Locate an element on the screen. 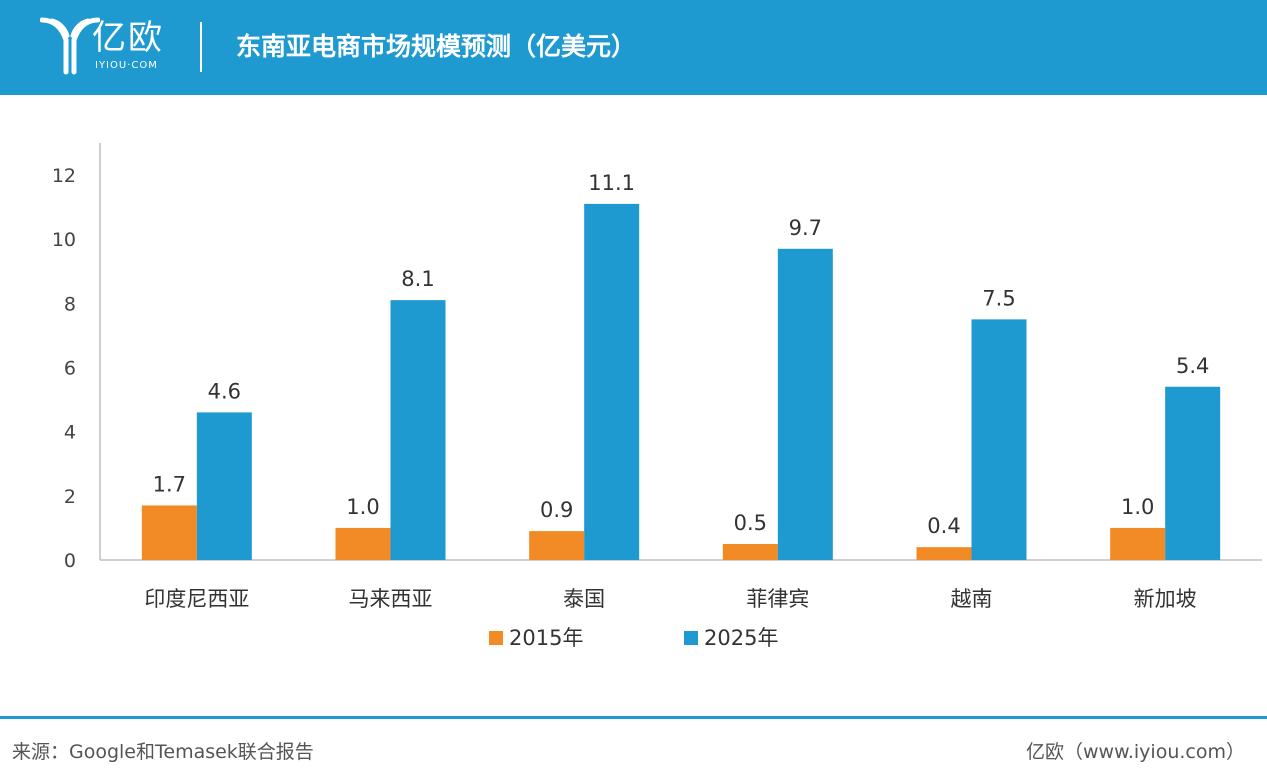 Image resolution: width=1267 pixels, height=780 pixels. legend-label: 2015年 is located at coordinates (546, 638).